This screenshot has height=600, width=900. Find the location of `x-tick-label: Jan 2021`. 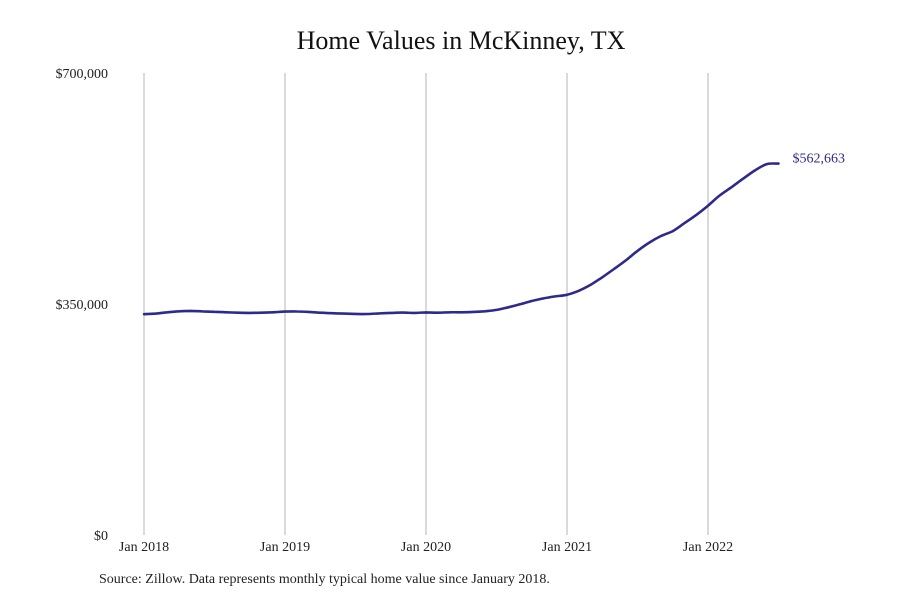

x-tick-label: Jan 2021 is located at coordinates (567, 547).